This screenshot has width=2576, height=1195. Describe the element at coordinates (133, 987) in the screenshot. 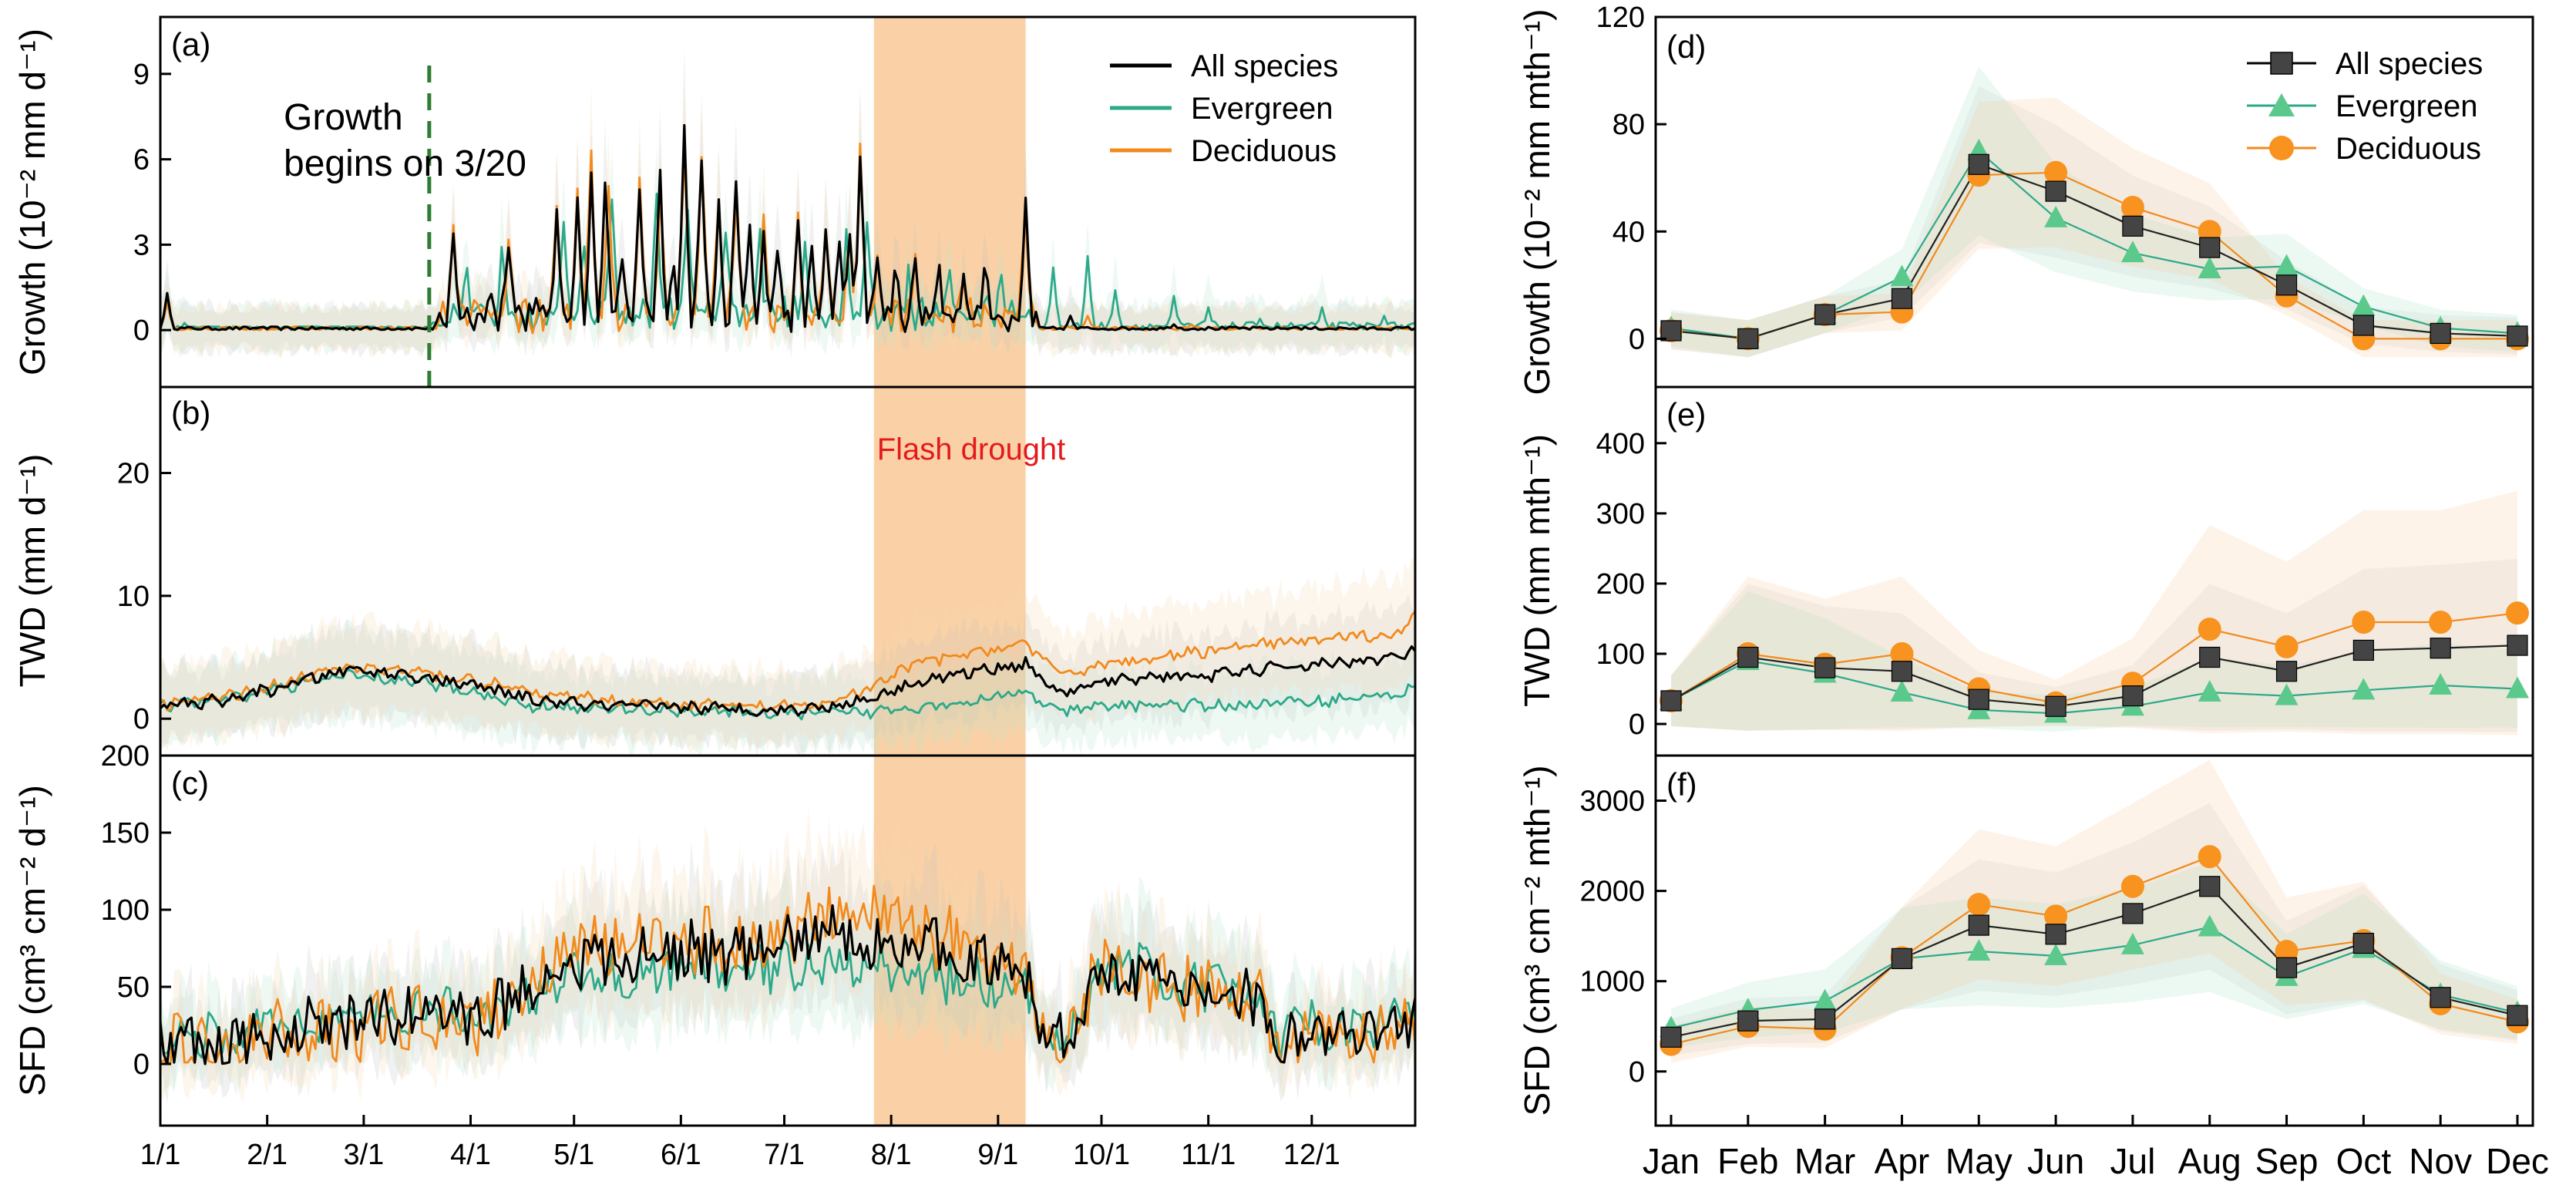

I see `y-tick-label: 50` at that location.